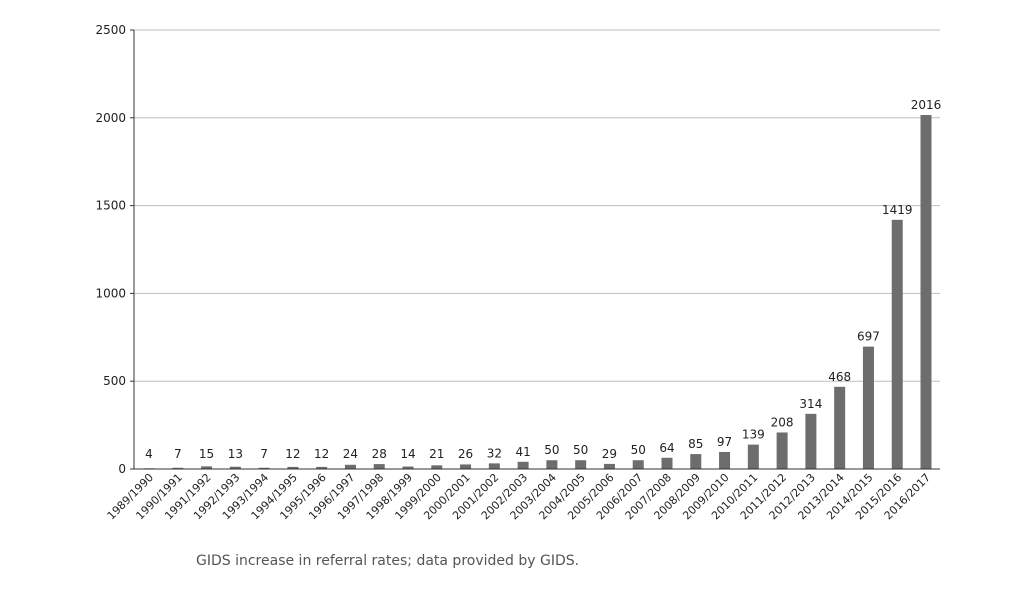  What do you see at coordinates (114, 249) in the screenshot?
I see `y-axis-ticks: 0 500 1000 1500 2000 2500` at bounding box center [114, 249].